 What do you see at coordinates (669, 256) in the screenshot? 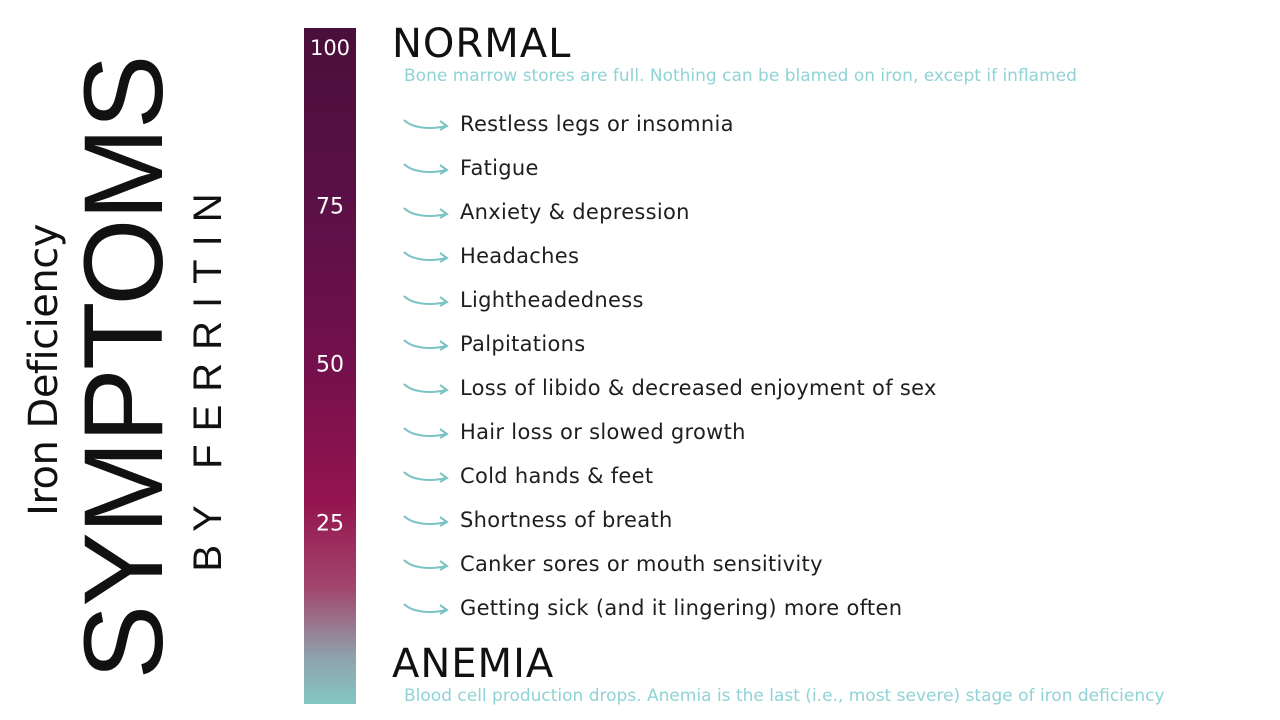
I see `symptom-item: Headaches` at bounding box center [669, 256].